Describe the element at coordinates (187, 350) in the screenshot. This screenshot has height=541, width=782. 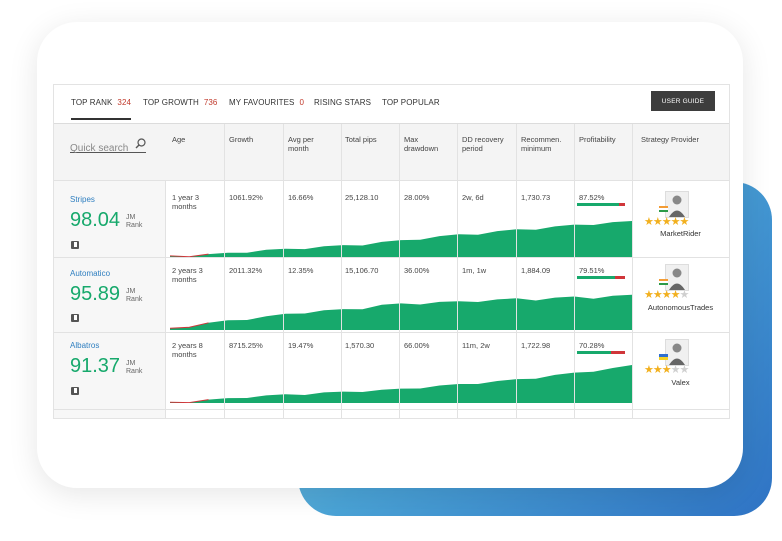
I see `age-value: 2 years 8 months` at that location.